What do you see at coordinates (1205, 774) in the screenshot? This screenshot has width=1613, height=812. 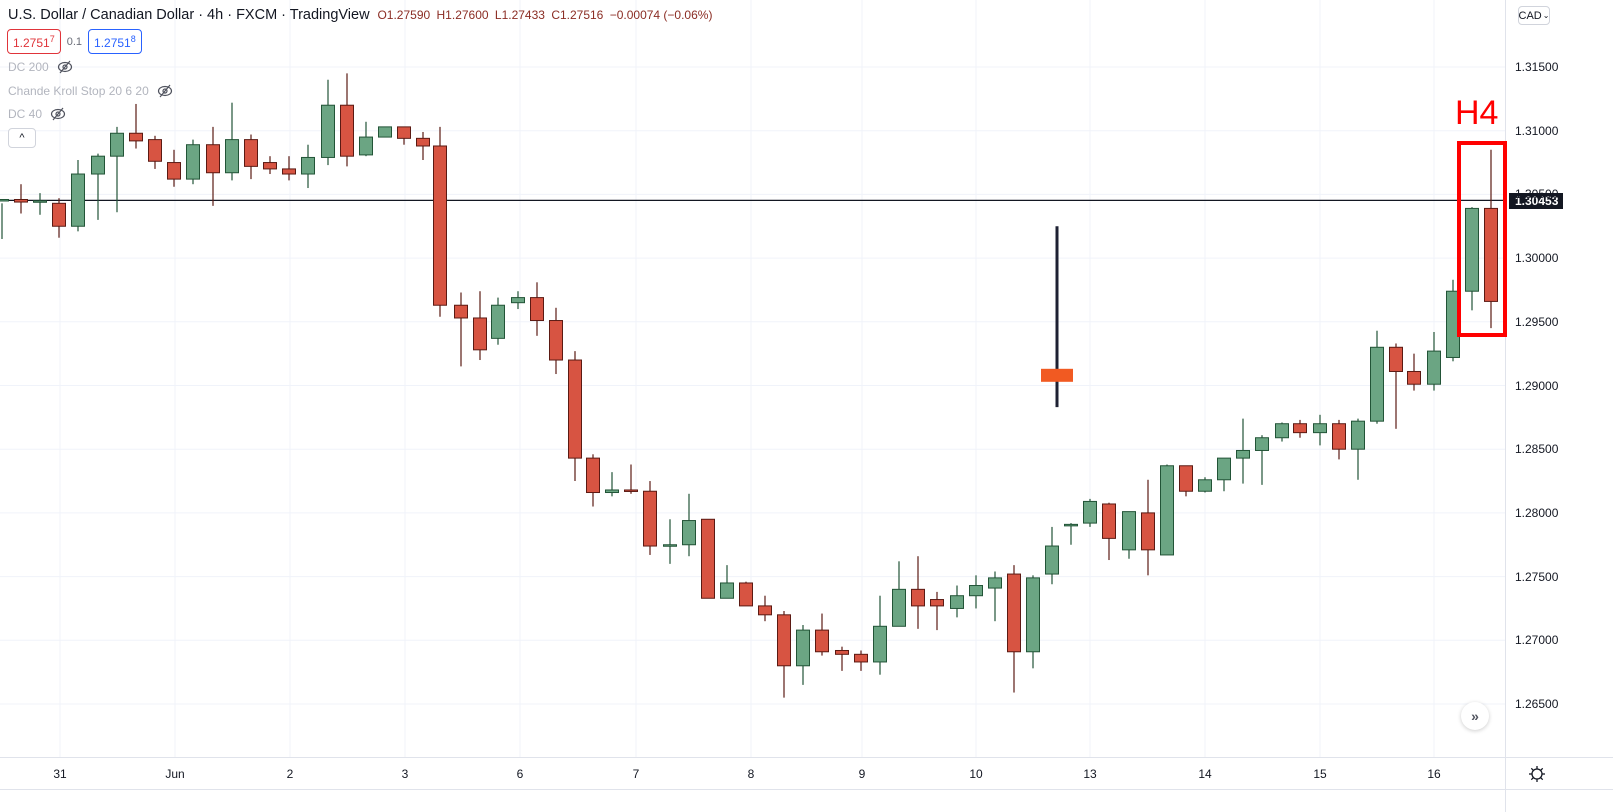 I see `time-axis-label: 14` at bounding box center [1205, 774].